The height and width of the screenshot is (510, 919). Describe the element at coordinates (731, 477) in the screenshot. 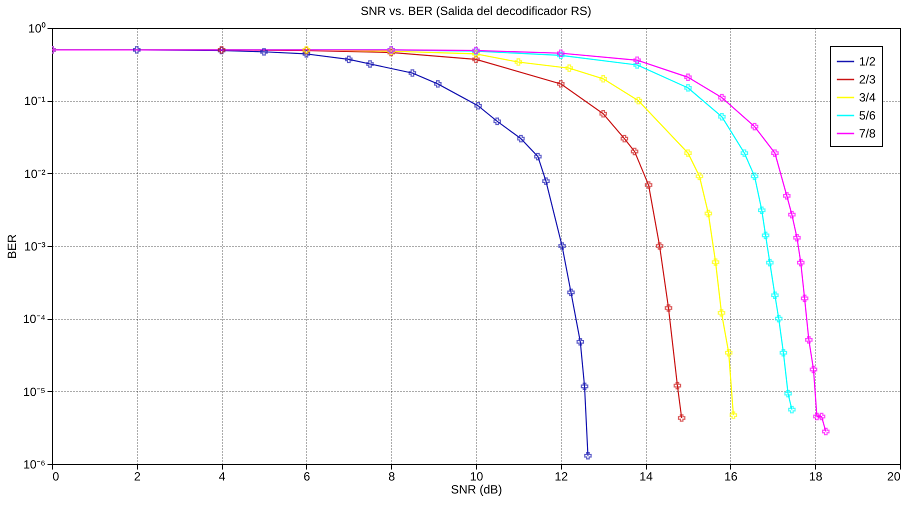

I see `x-tick-label: 16` at that location.